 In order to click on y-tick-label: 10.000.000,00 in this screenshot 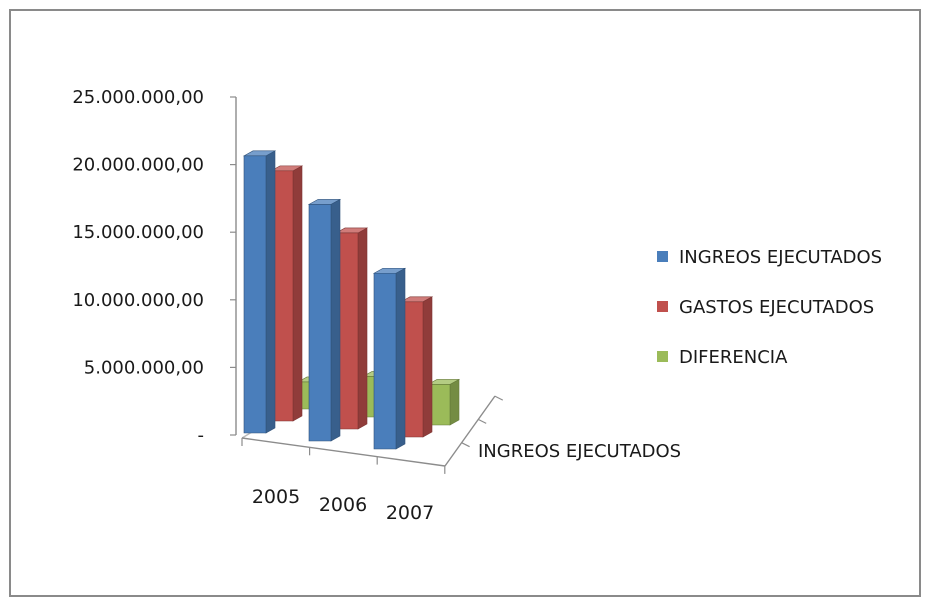, I will do `click(138, 300)`.